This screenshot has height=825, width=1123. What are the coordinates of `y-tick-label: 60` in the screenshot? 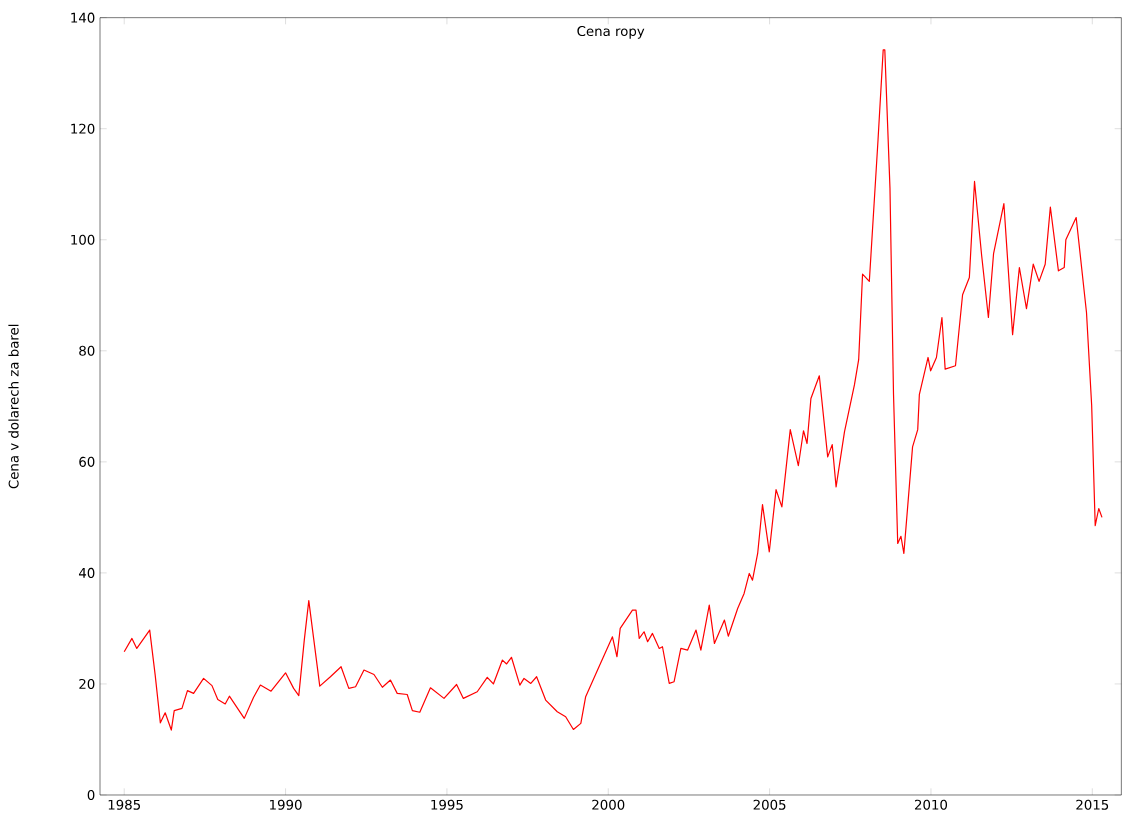 It's located at (87, 461).